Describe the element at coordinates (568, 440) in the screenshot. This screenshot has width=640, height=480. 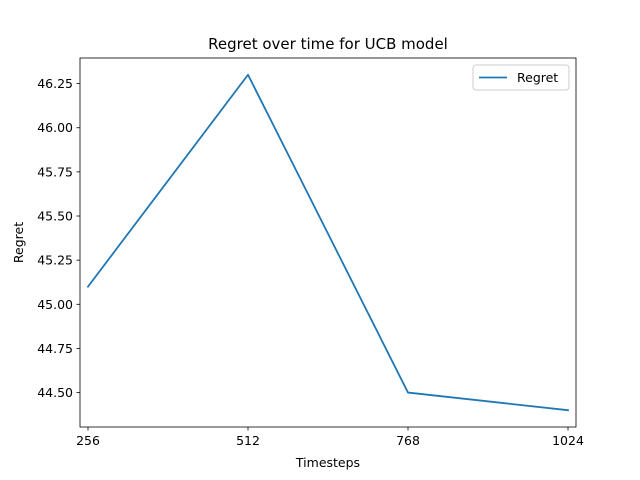
I see `x-tick-label: 1024` at that location.